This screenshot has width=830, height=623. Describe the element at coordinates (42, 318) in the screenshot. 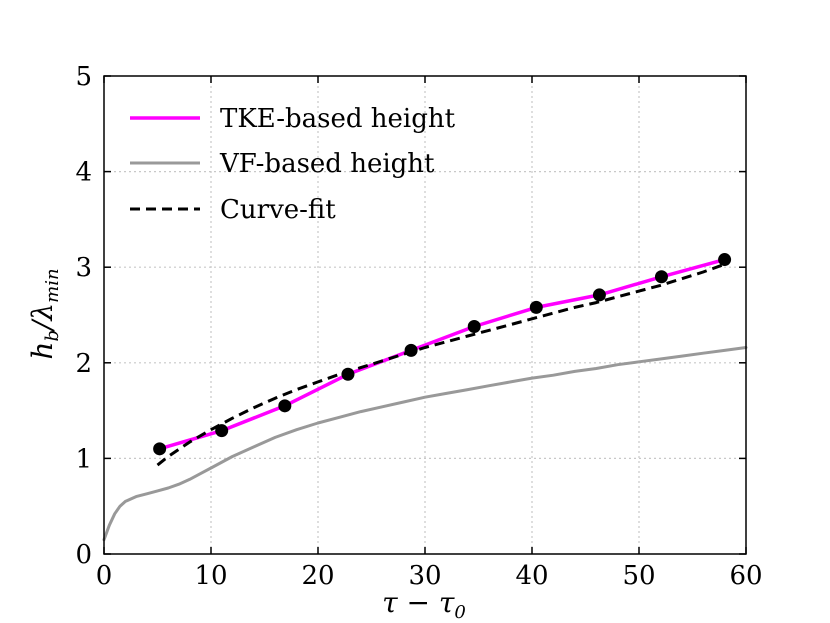

I see `y-axis-label-lambda: /λ` at that location.